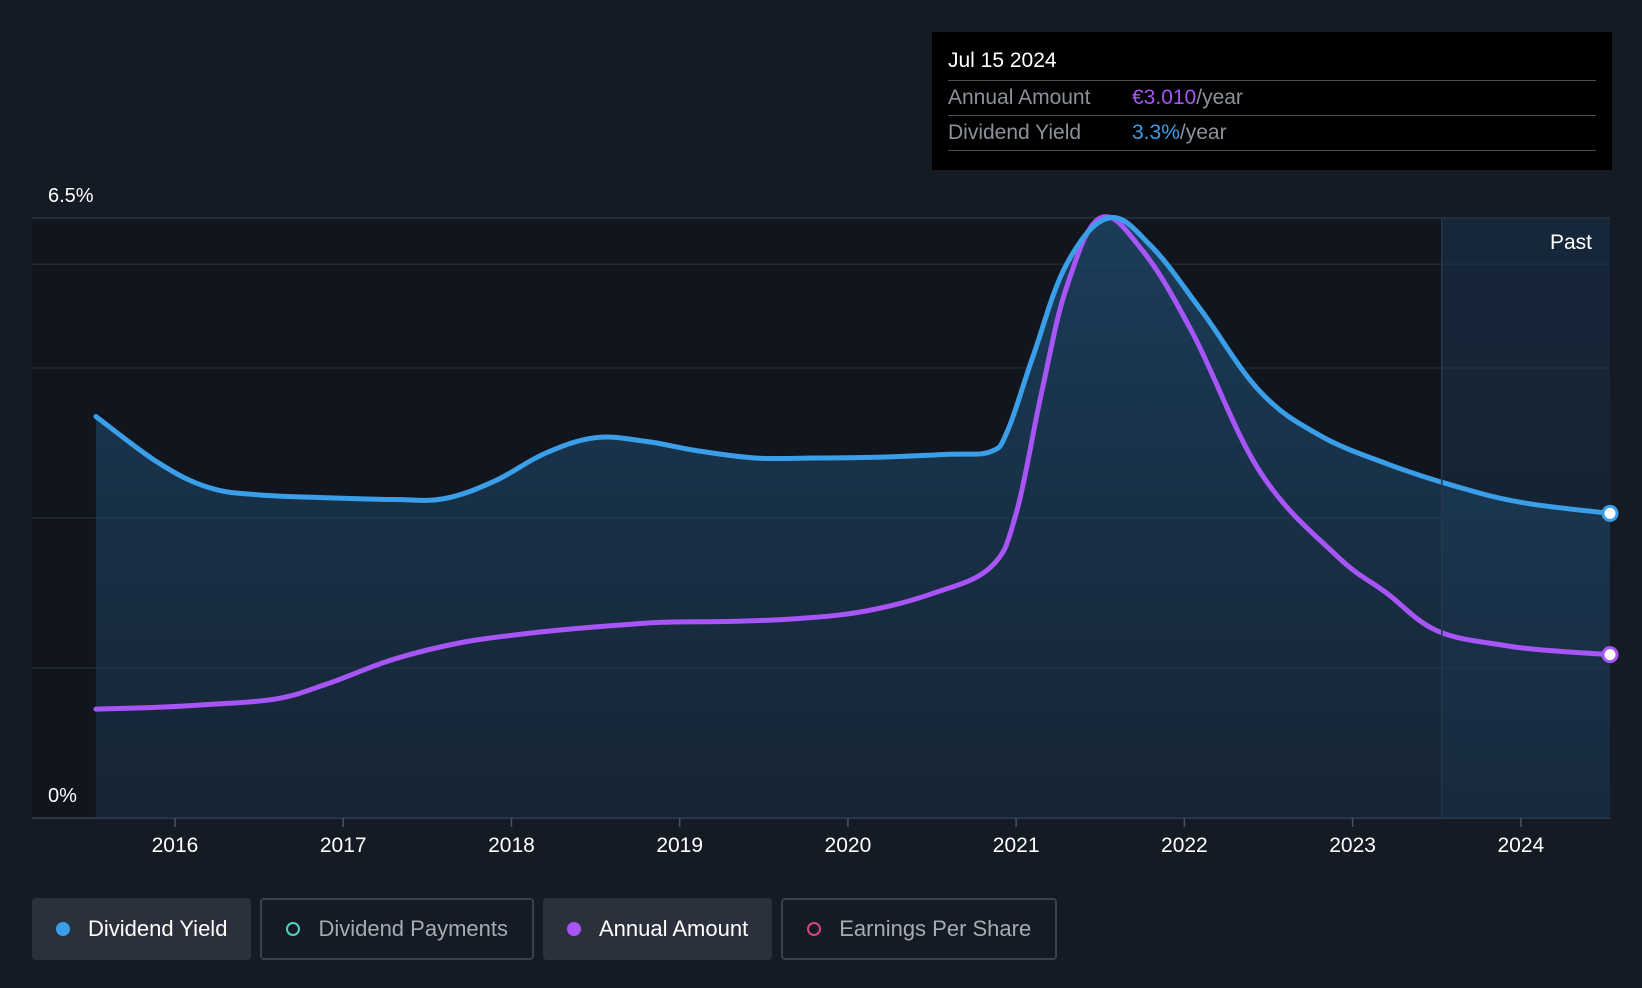 The image size is (1642, 988). What do you see at coordinates (1520, 845) in the screenshot?
I see `x-tick-label: 2024` at bounding box center [1520, 845].